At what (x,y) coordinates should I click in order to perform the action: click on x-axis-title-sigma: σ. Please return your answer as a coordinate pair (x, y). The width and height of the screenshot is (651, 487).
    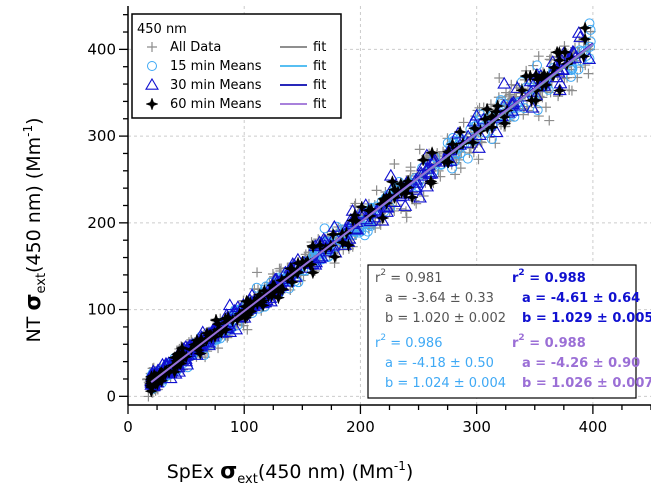
    Looking at the image, I should click on (228, 471).